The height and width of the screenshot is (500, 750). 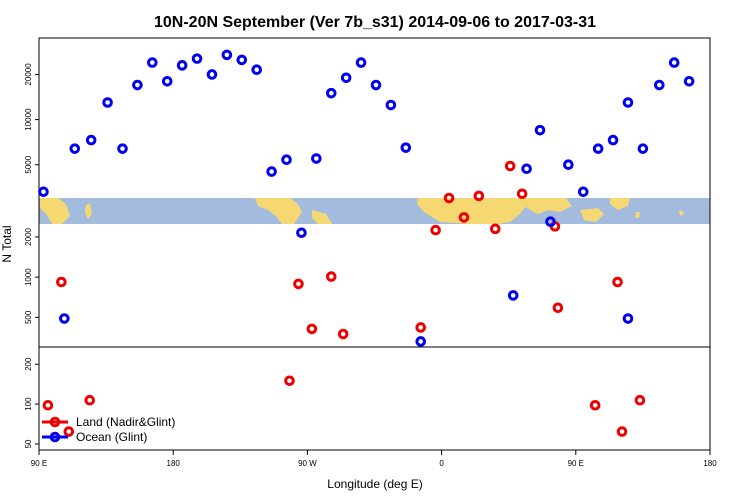 I want to click on map-ocean, so click(x=374, y=211).